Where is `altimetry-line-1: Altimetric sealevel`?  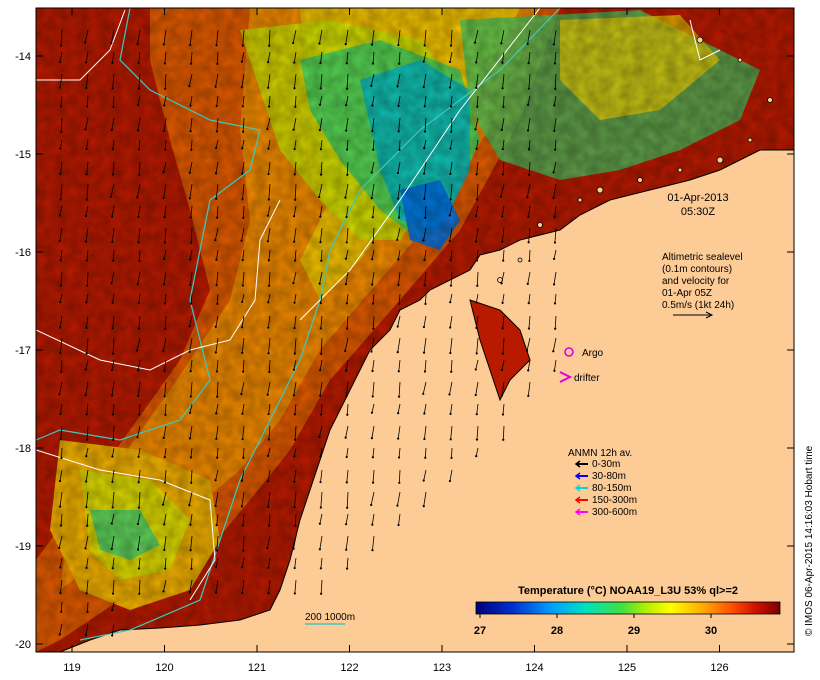
altimetry-line-1: Altimetric sealevel is located at coordinates (702, 257).